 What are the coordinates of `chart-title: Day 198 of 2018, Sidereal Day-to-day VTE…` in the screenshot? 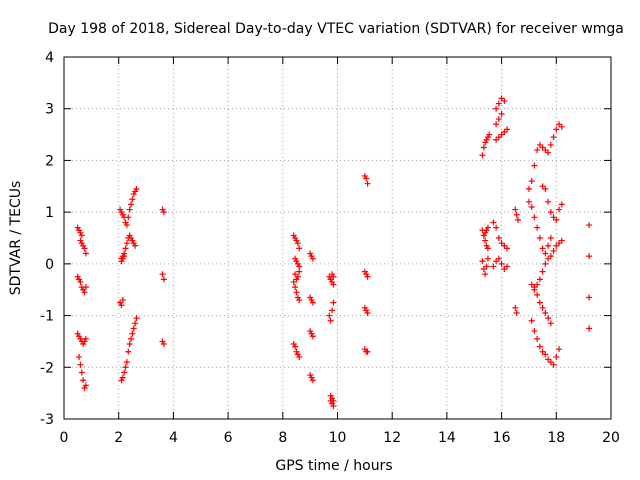 It's located at (336, 29).